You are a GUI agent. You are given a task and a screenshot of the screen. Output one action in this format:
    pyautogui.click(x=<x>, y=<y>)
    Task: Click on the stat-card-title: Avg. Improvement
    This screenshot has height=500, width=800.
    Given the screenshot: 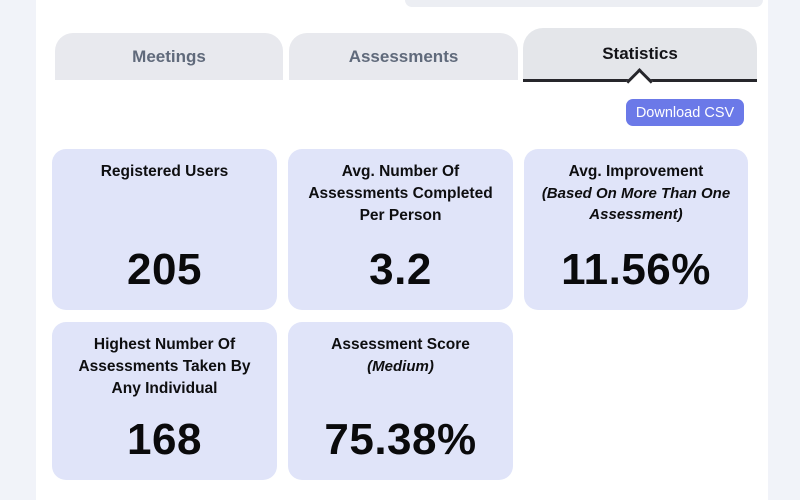 What is the action you would take?
    pyautogui.click(x=636, y=171)
    